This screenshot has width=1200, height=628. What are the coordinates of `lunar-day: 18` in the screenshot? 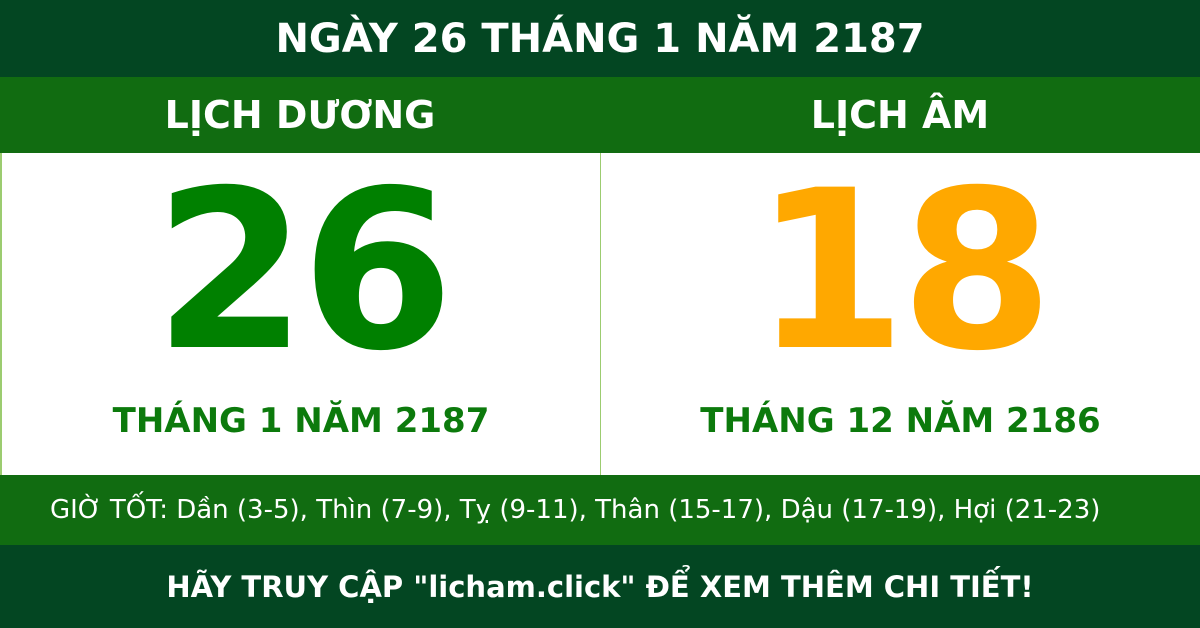 It's located at (903, 271).